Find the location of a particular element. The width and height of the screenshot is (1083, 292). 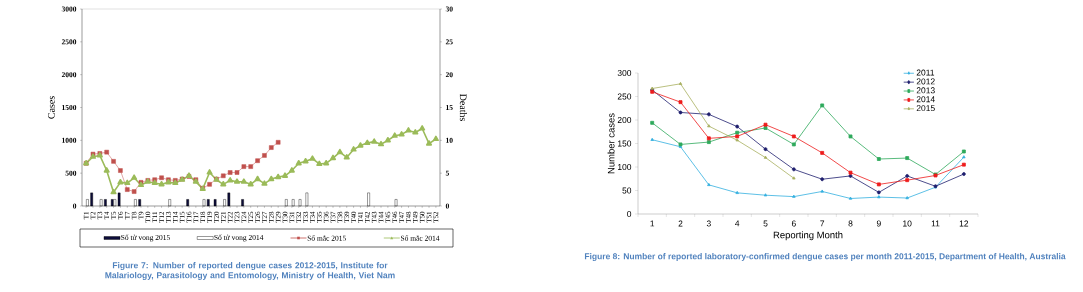

caption: Figure 8: Number of reported laboratory-confirmed dengue cases per month 2011-2015, Department of Health, Australia is located at coordinates (825, 257).